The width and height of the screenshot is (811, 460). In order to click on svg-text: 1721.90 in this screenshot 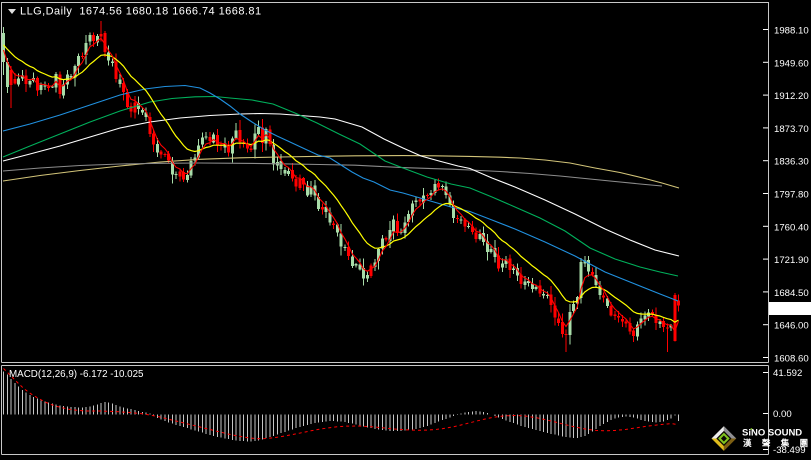, I will do `click(791, 260)`.